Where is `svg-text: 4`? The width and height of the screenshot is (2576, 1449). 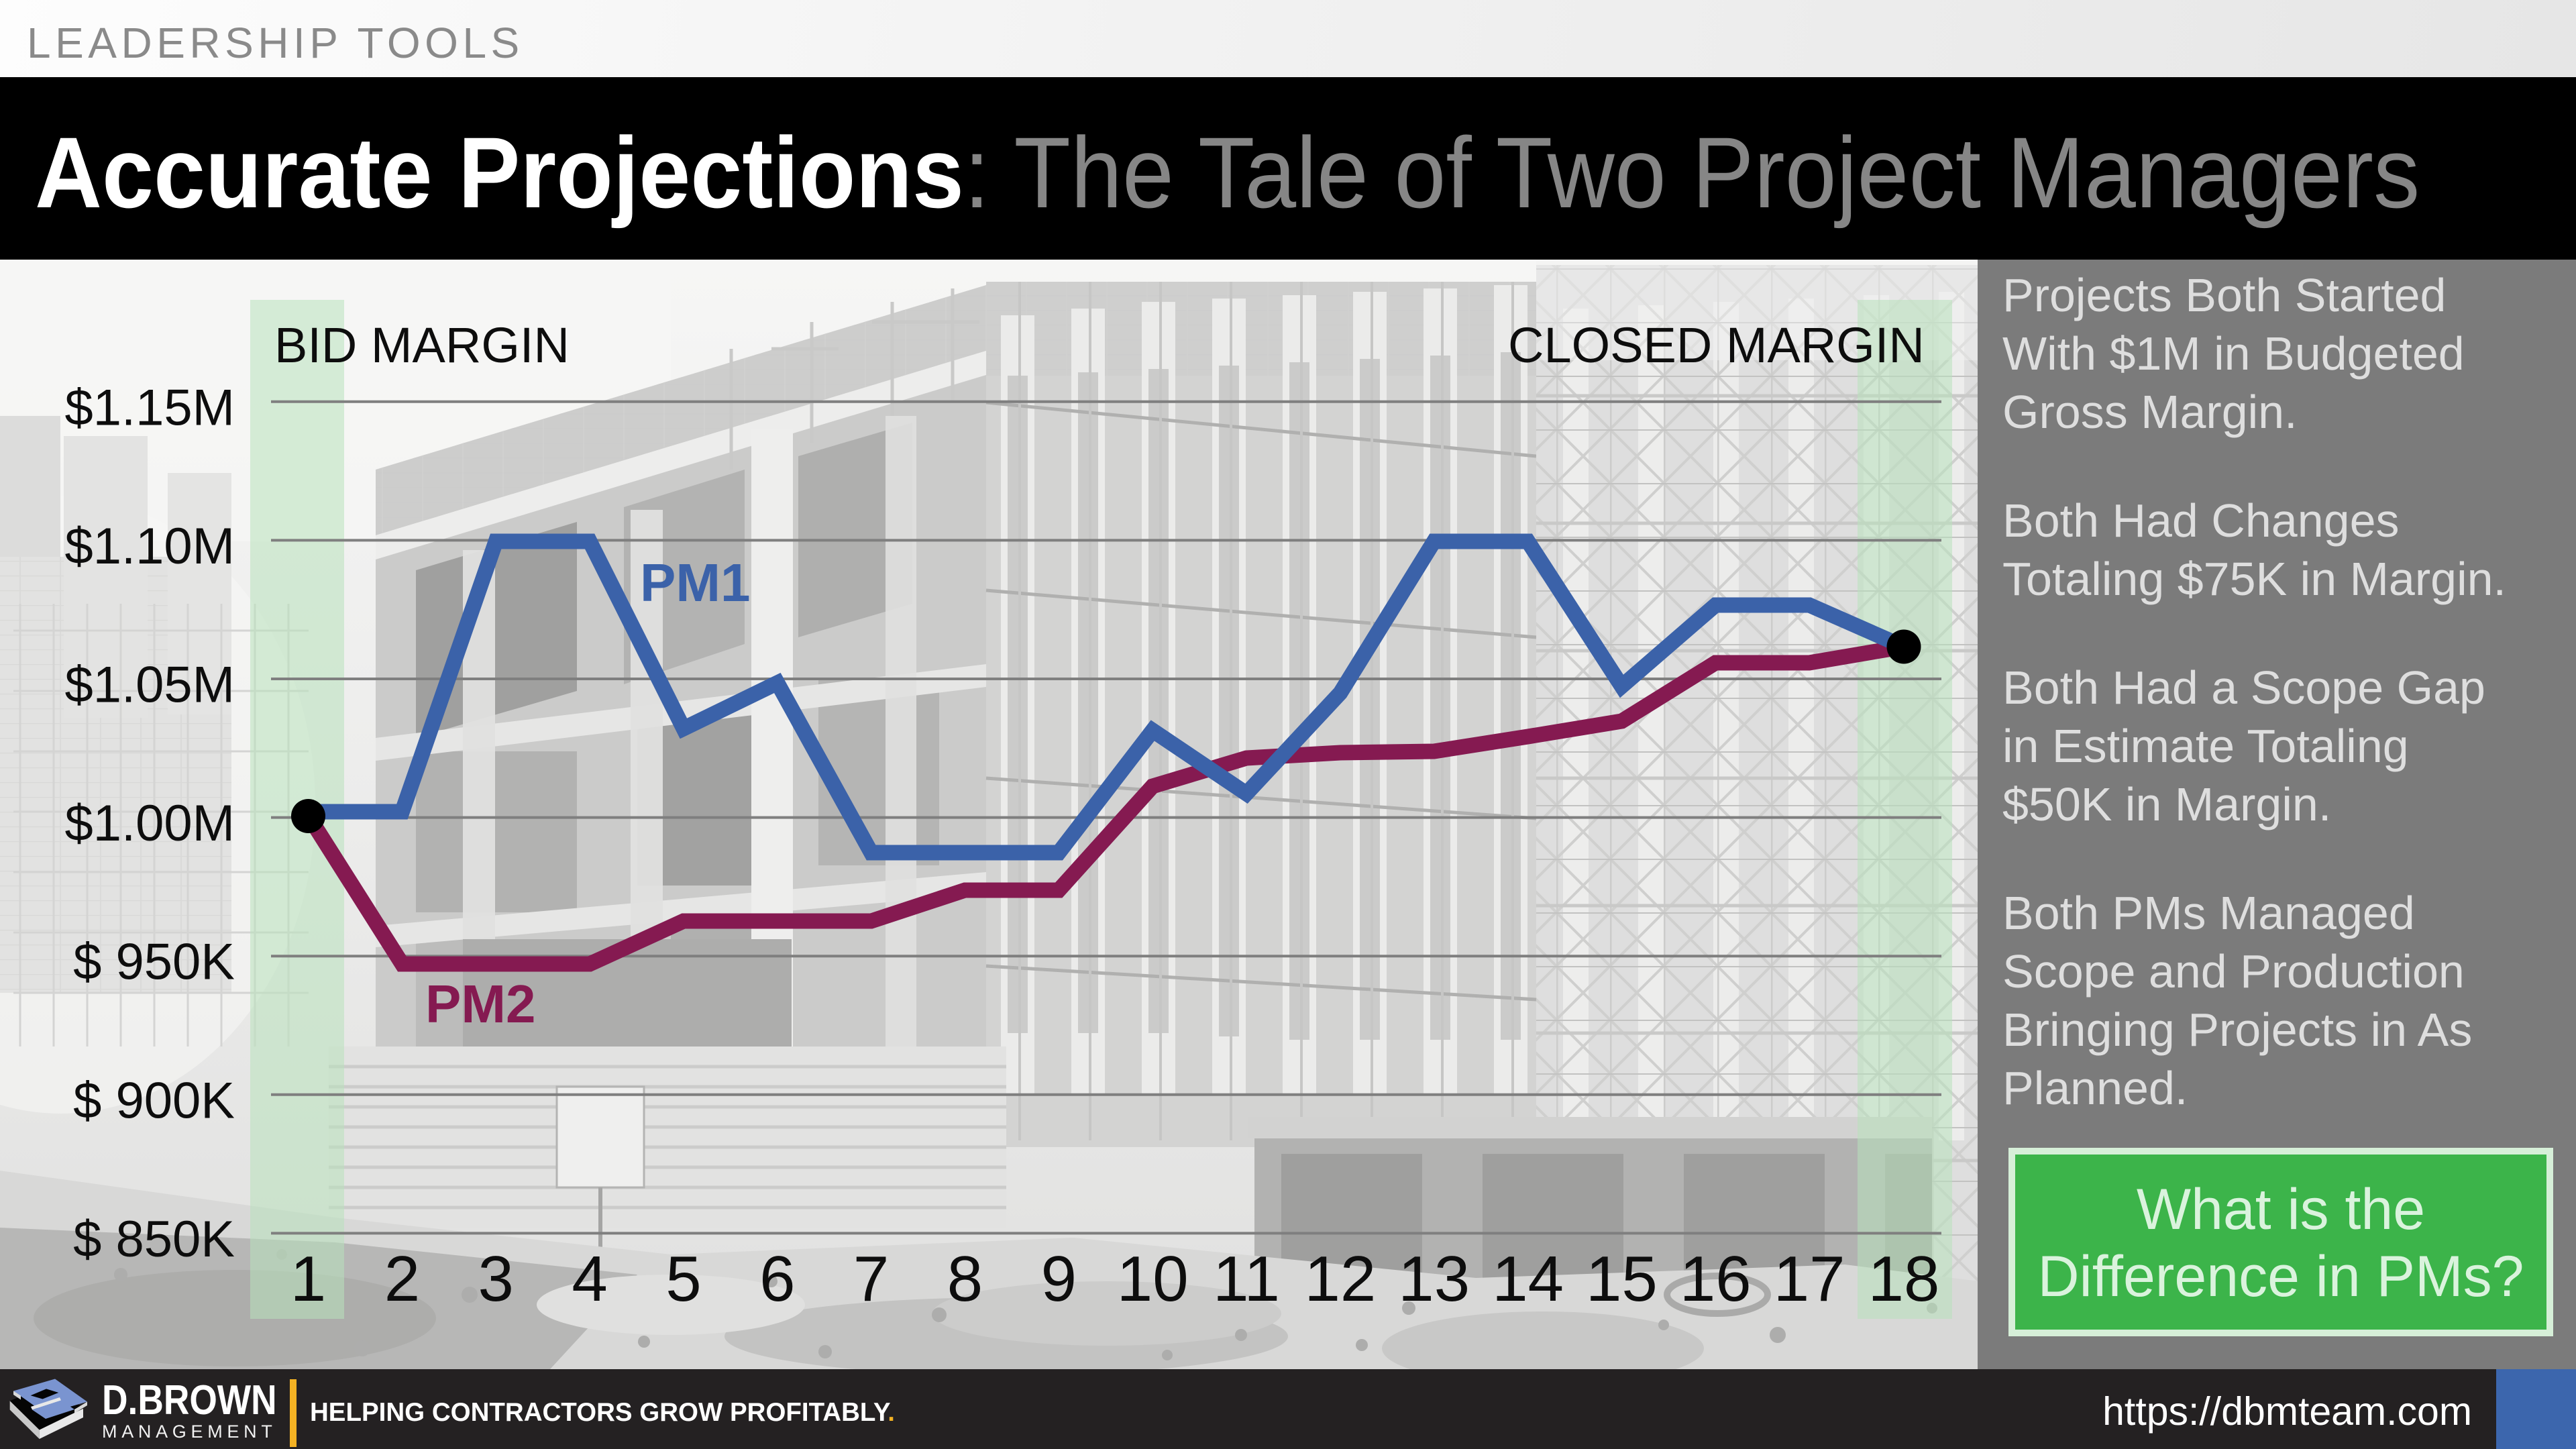
svg-text: 4 is located at coordinates (589, 1279).